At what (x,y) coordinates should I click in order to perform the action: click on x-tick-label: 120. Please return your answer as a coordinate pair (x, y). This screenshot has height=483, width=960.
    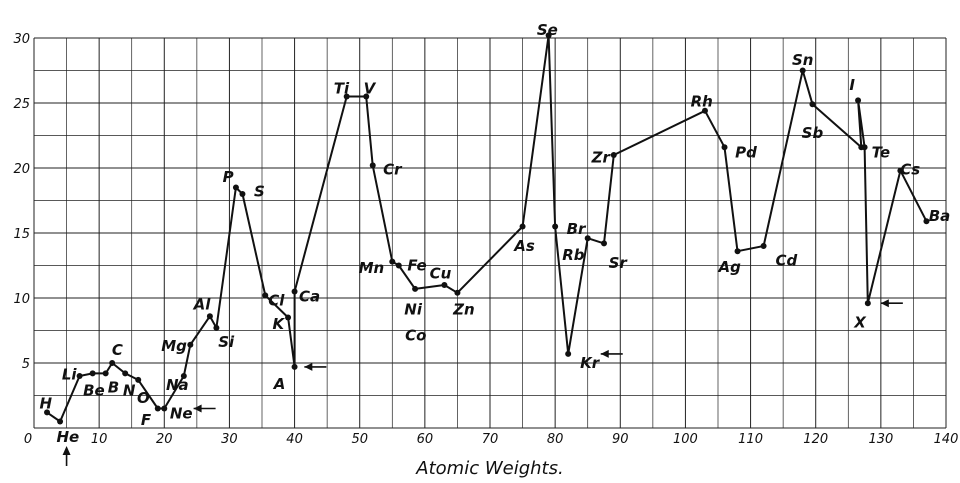
    Looking at the image, I should click on (815, 439).